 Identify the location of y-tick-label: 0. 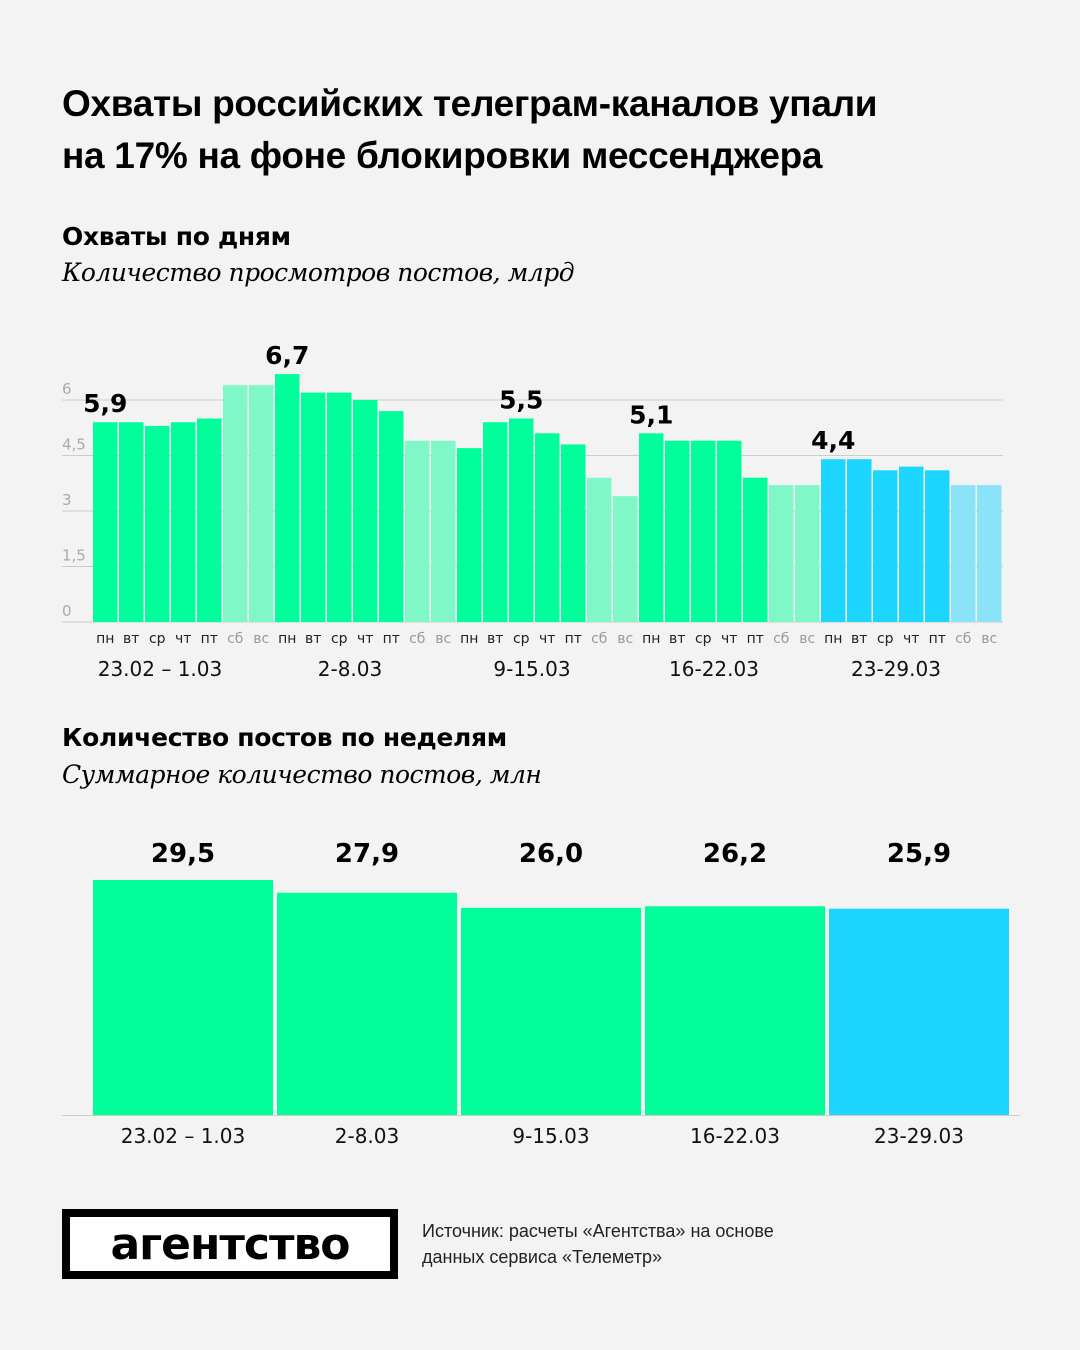
(67, 611).